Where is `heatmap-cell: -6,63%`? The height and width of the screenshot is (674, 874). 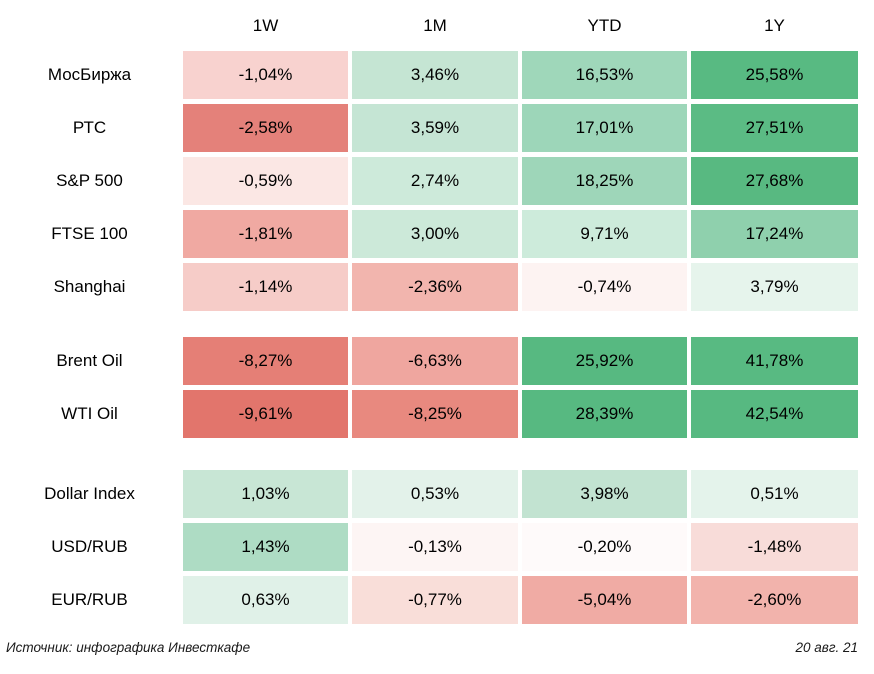
heatmap-cell: -6,63% is located at coordinates (435, 361).